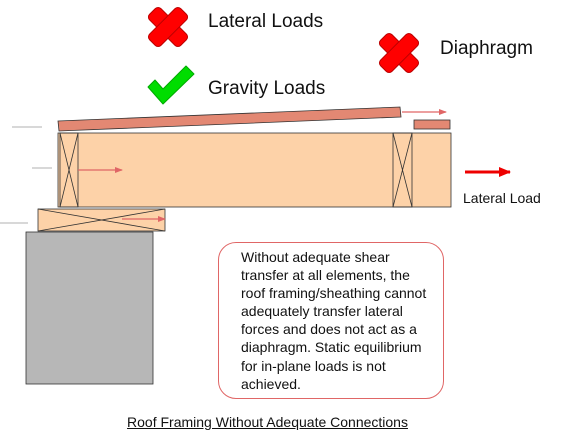 Image resolution: width=575 pixels, height=442 pixels. Describe the element at coordinates (229, 119) in the screenshot. I see `roof-sheathing-panel` at that location.